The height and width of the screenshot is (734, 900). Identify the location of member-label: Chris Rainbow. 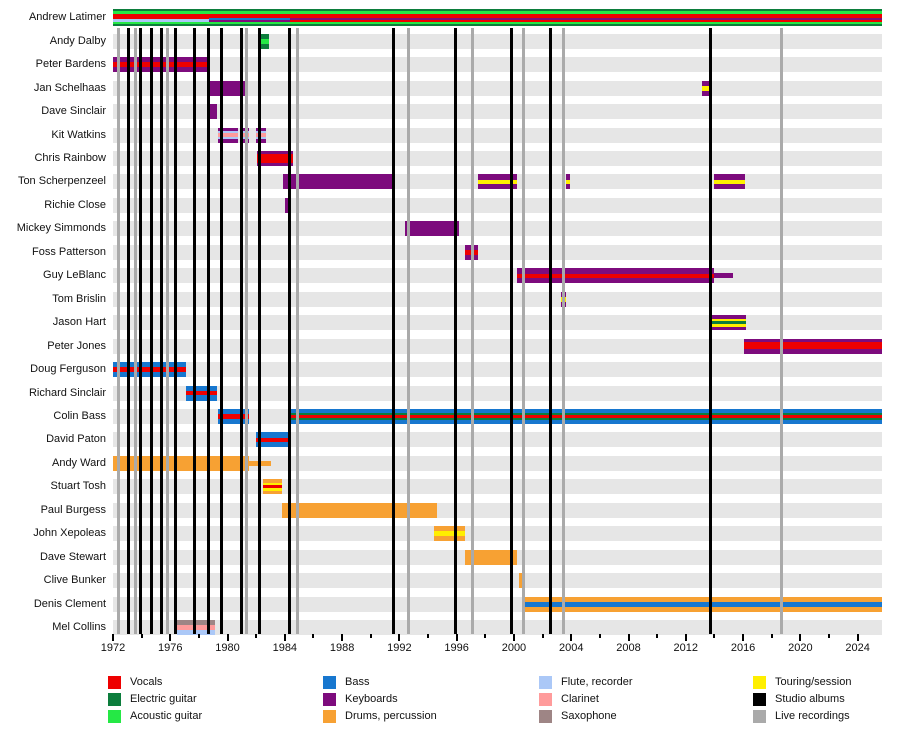
(70, 158).